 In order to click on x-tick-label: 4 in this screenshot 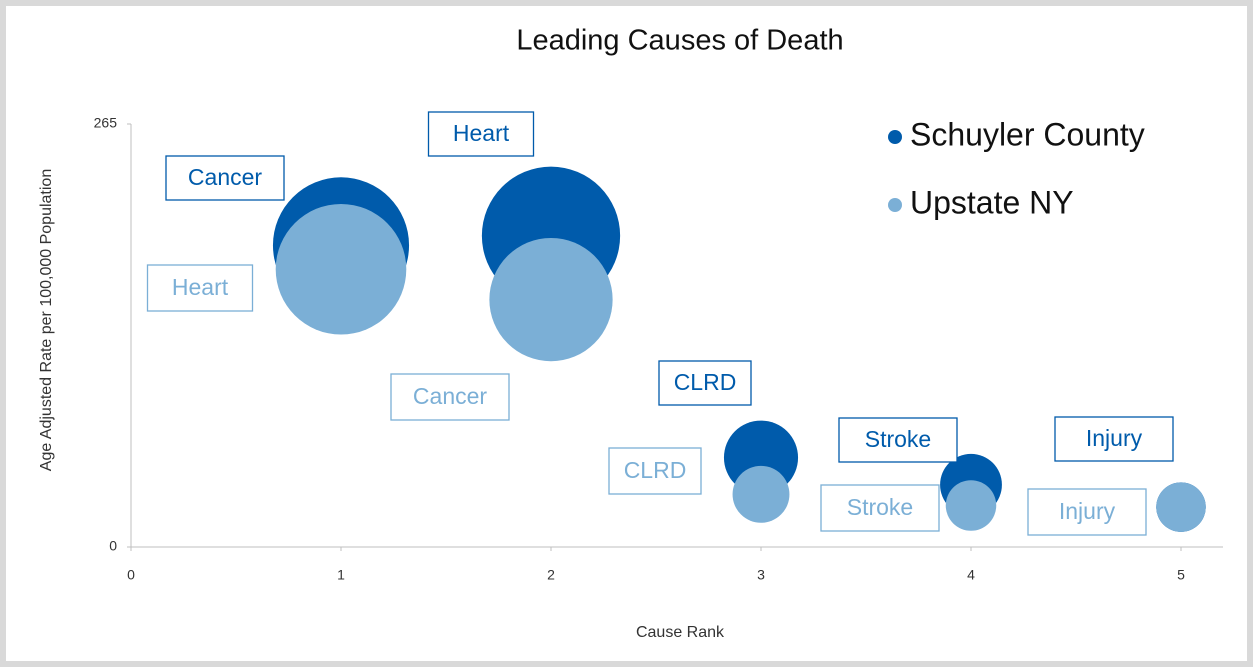, I will do `click(971, 575)`.